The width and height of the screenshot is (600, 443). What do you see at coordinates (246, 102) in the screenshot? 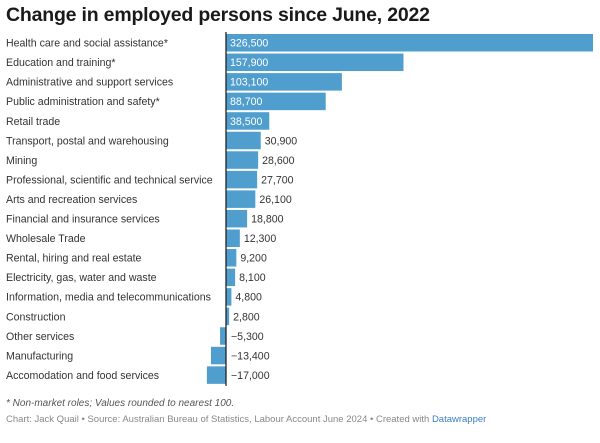
I see `value-label: 88,700` at bounding box center [246, 102].